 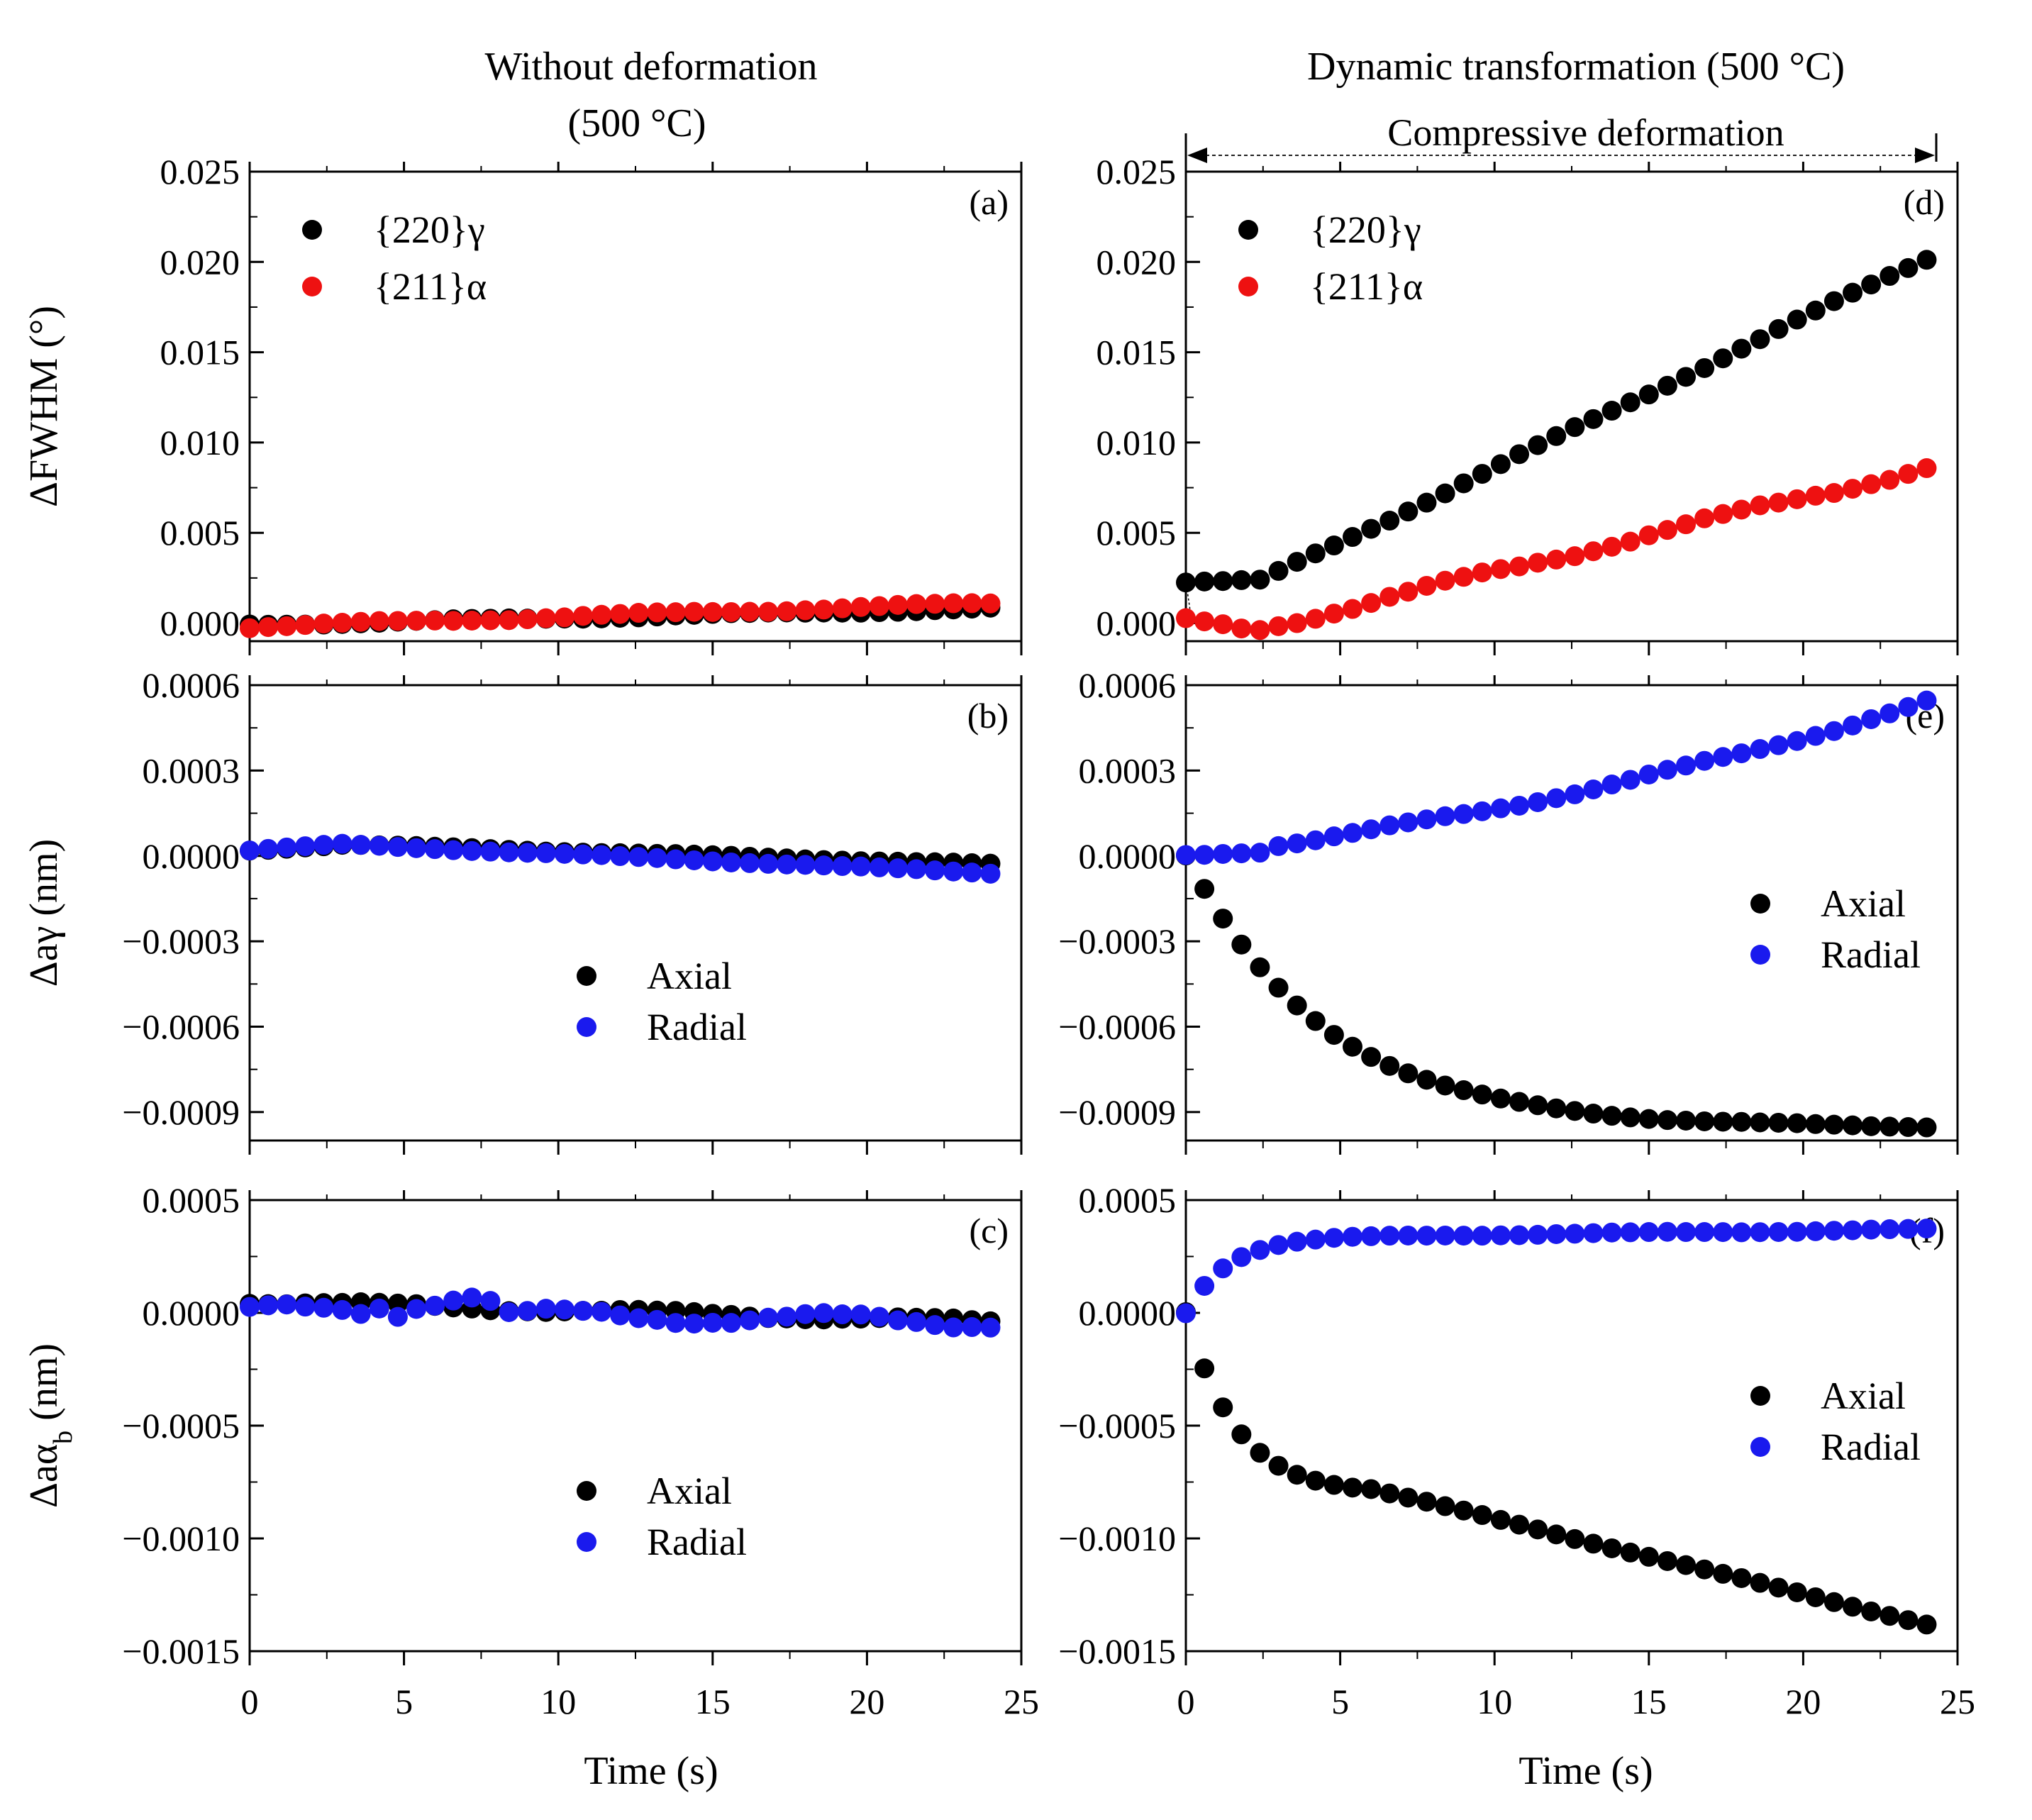 What do you see at coordinates (1128, 1200) in the screenshot?
I see `y-tick-label-f: 0.0005` at bounding box center [1128, 1200].